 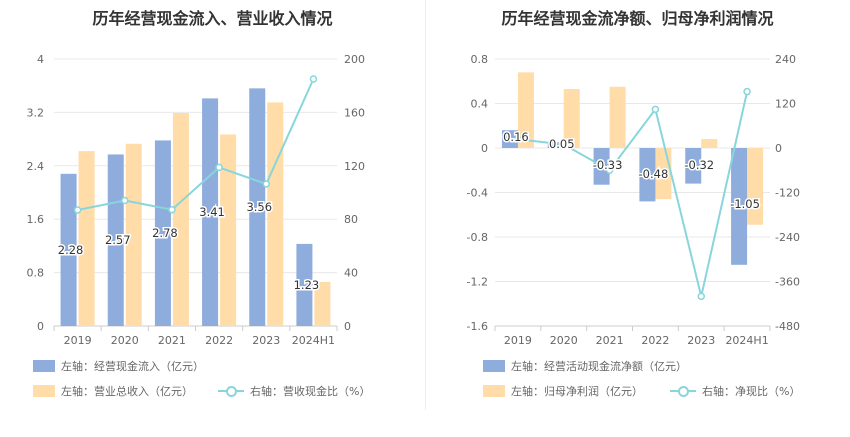 I want to click on data-label: -0.33, so click(x=608, y=165).